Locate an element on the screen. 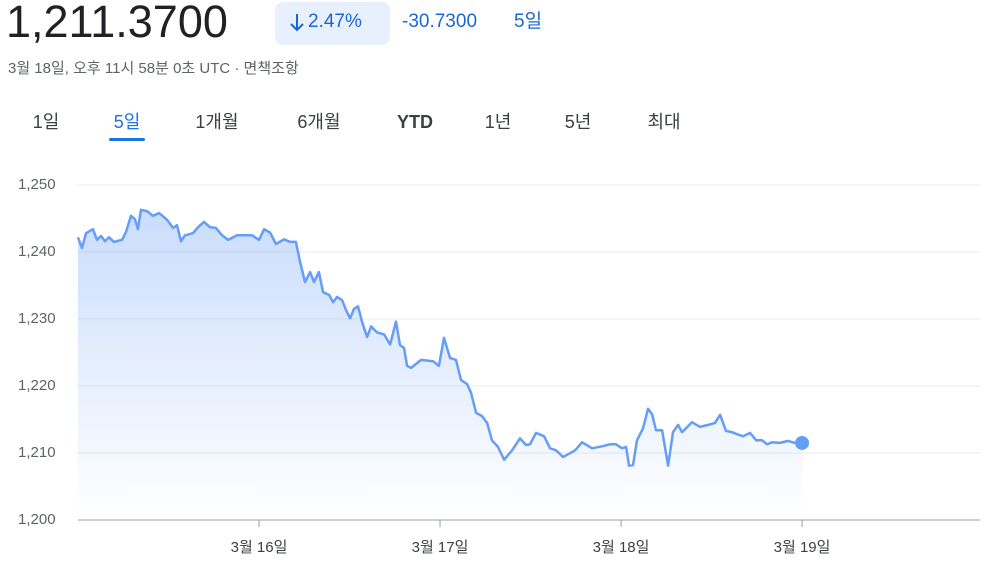 Image resolution: width=988 pixels, height=564 pixels. tabs: 1일 5일 1개월 6개월 YTD 1년 5년 최대 is located at coordinates (357, 126).